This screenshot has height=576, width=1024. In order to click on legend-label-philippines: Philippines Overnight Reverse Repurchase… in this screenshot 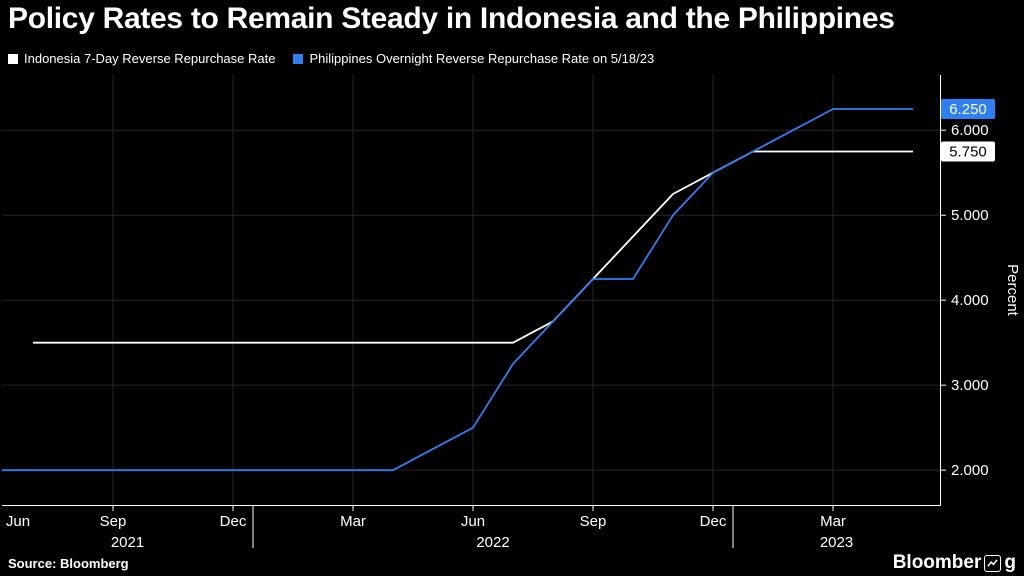, I will do `click(482, 58)`.